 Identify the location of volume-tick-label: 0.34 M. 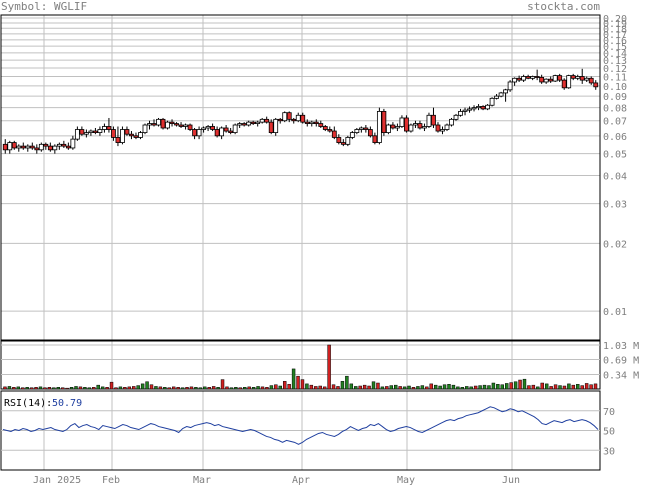
(621, 375).